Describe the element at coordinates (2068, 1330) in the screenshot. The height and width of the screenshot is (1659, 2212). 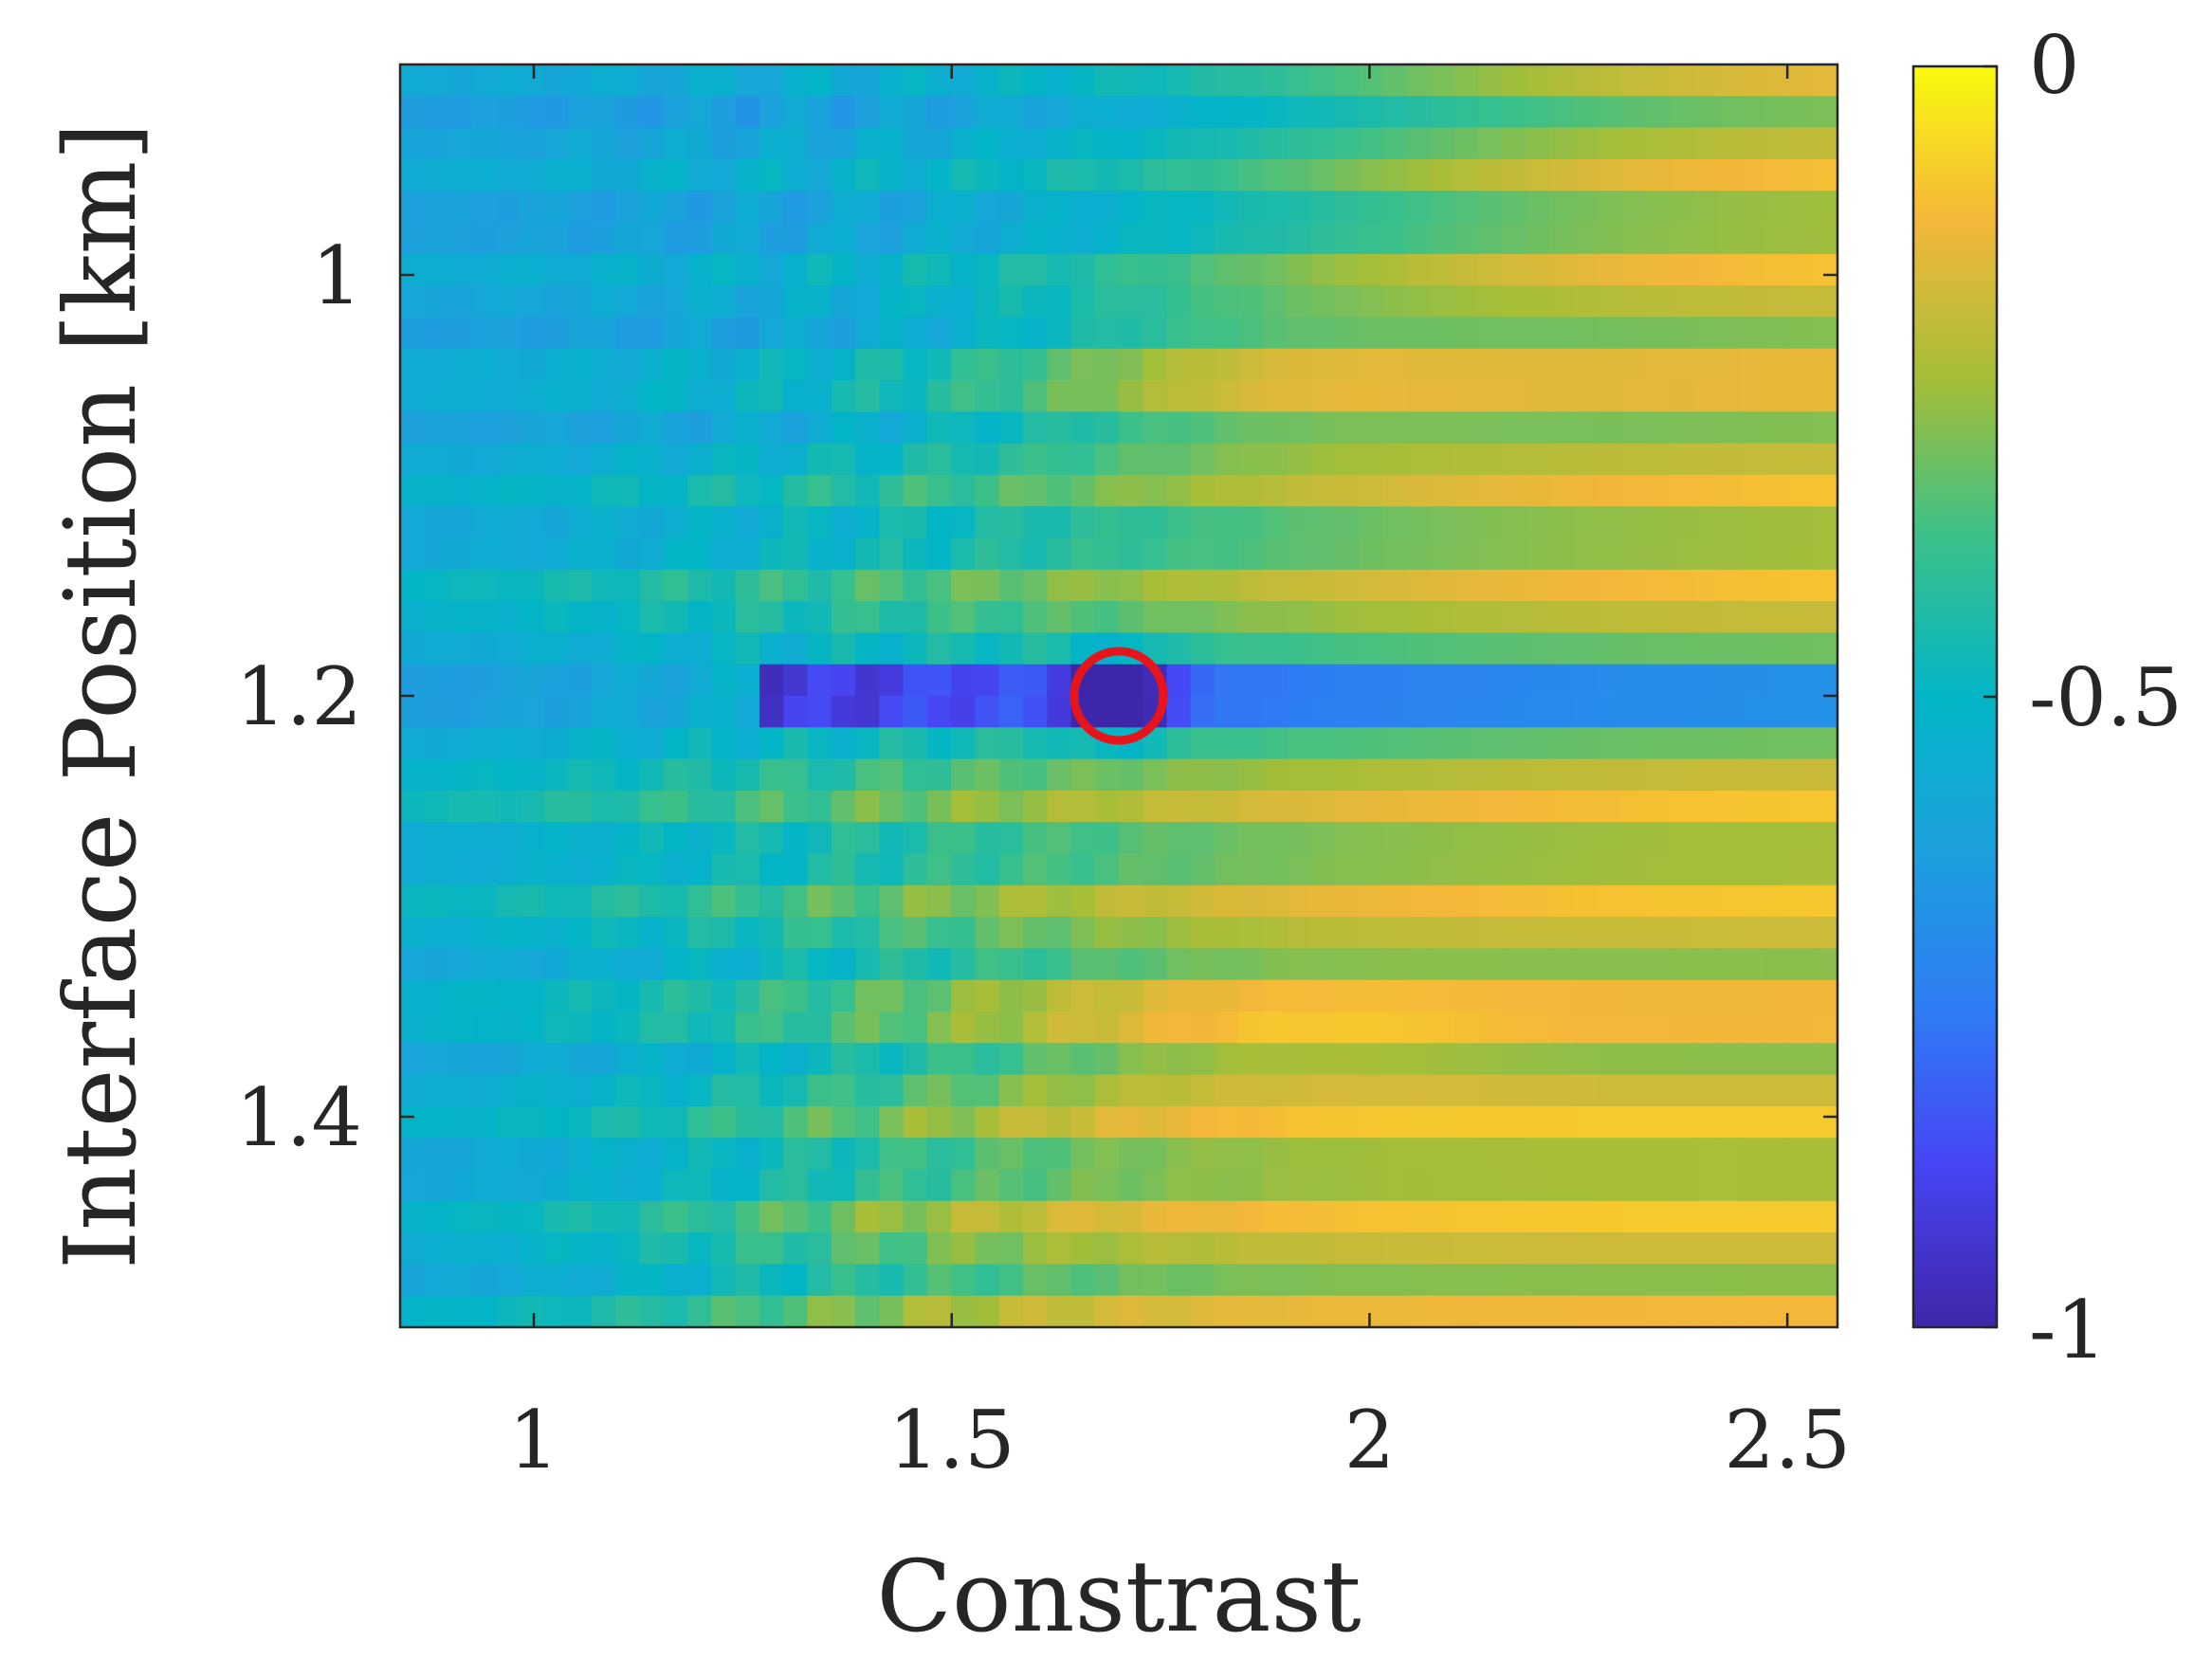
I see `colorbar-tick-label: -1` at that location.